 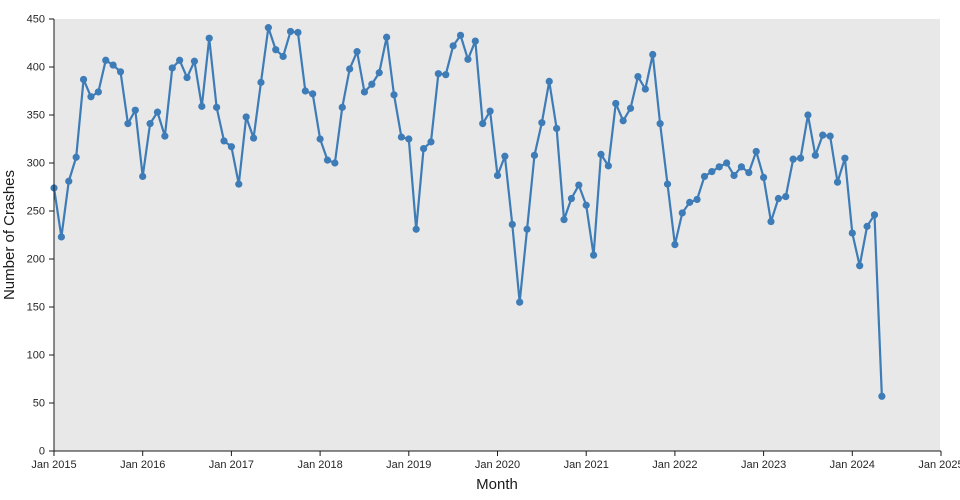 What do you see at coordinates (231, 465) in the screenshot?
I see `x-tick-label: Jan 2017` at bounding box center [231, 465].